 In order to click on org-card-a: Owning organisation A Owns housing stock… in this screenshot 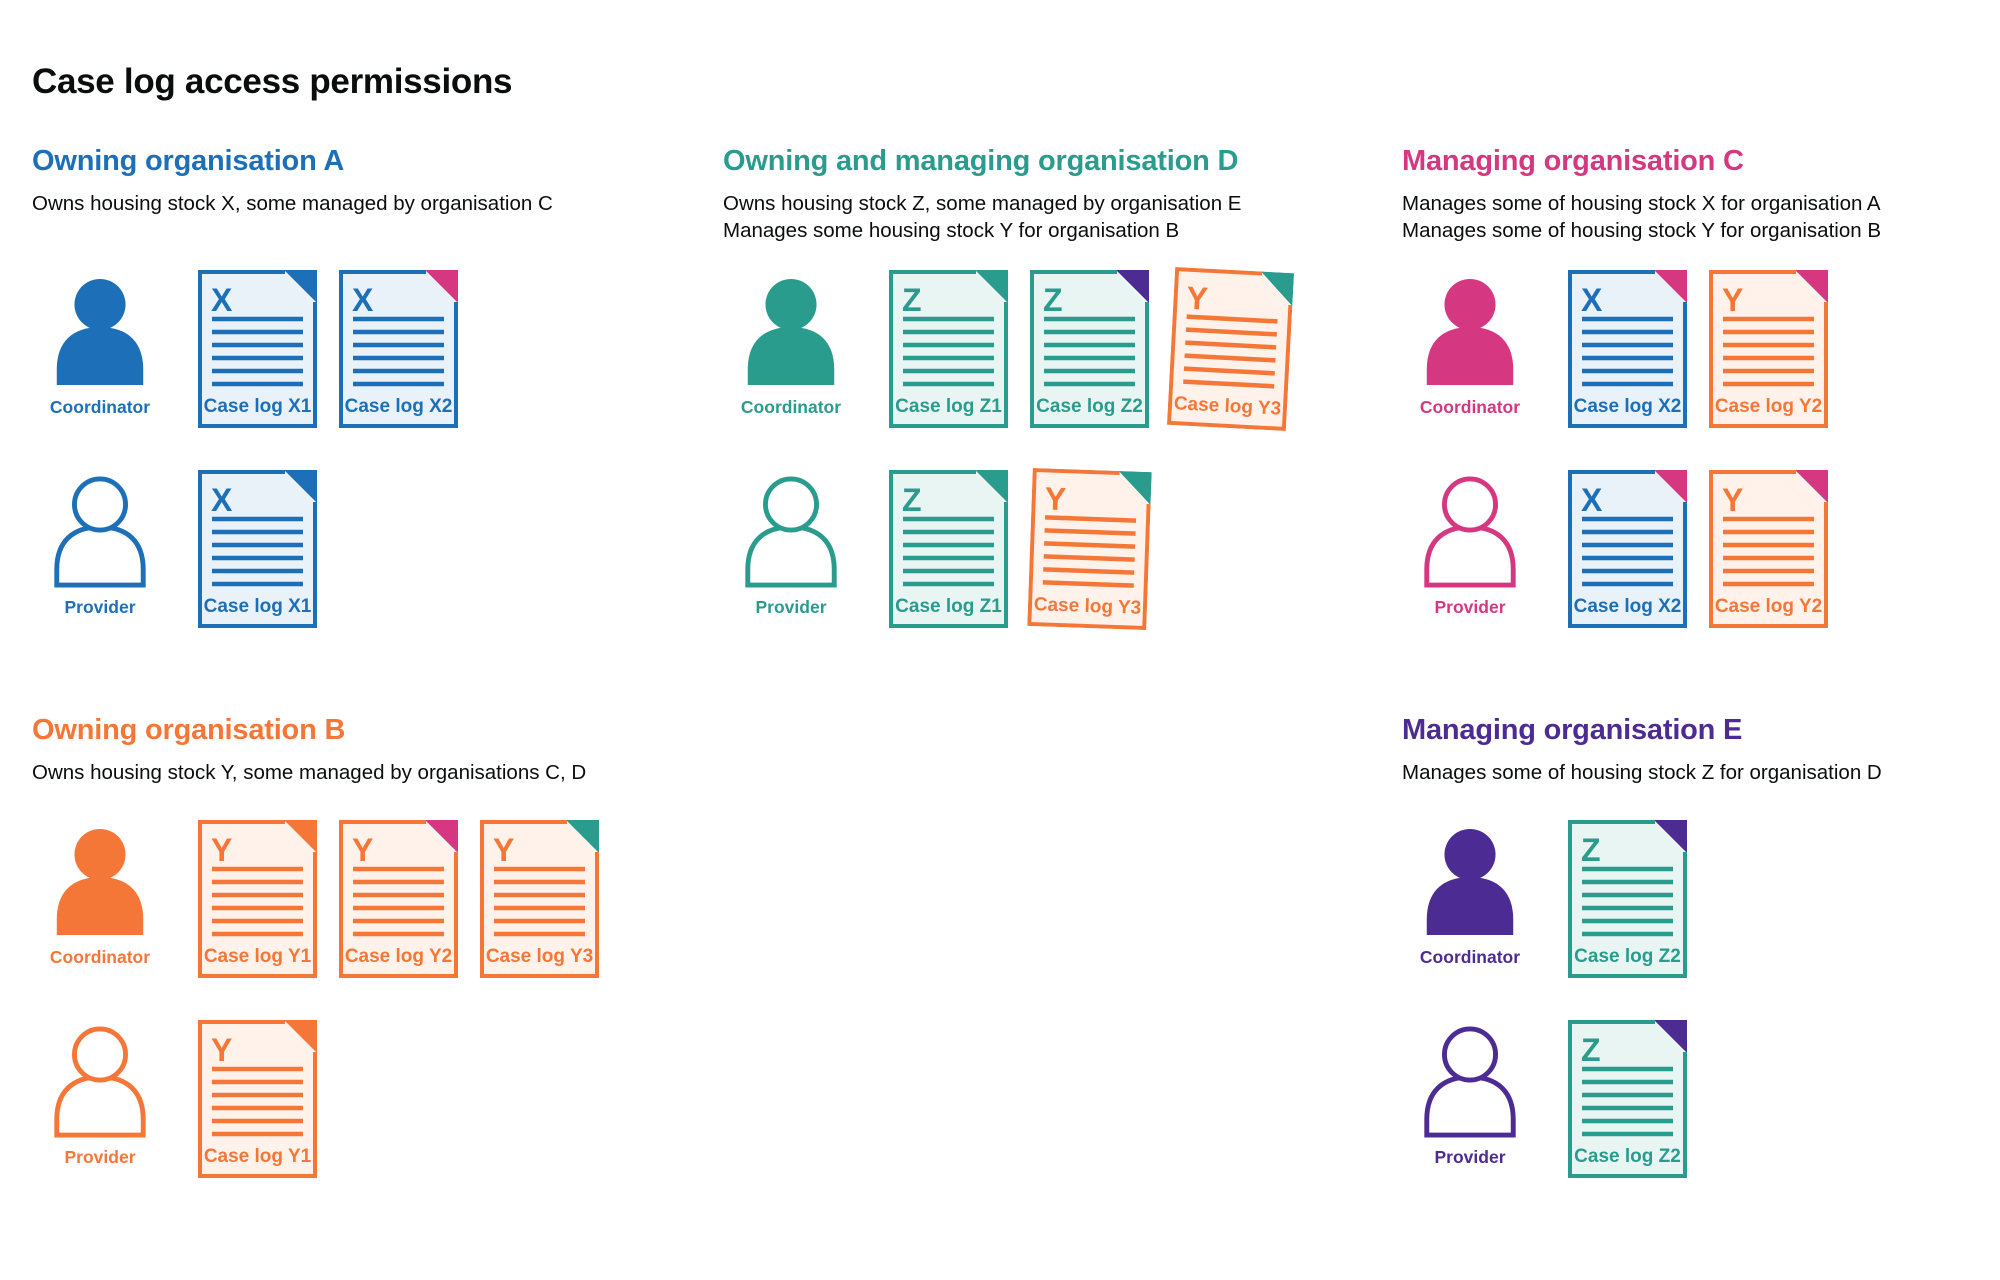, I will do `click(362, 407)`.